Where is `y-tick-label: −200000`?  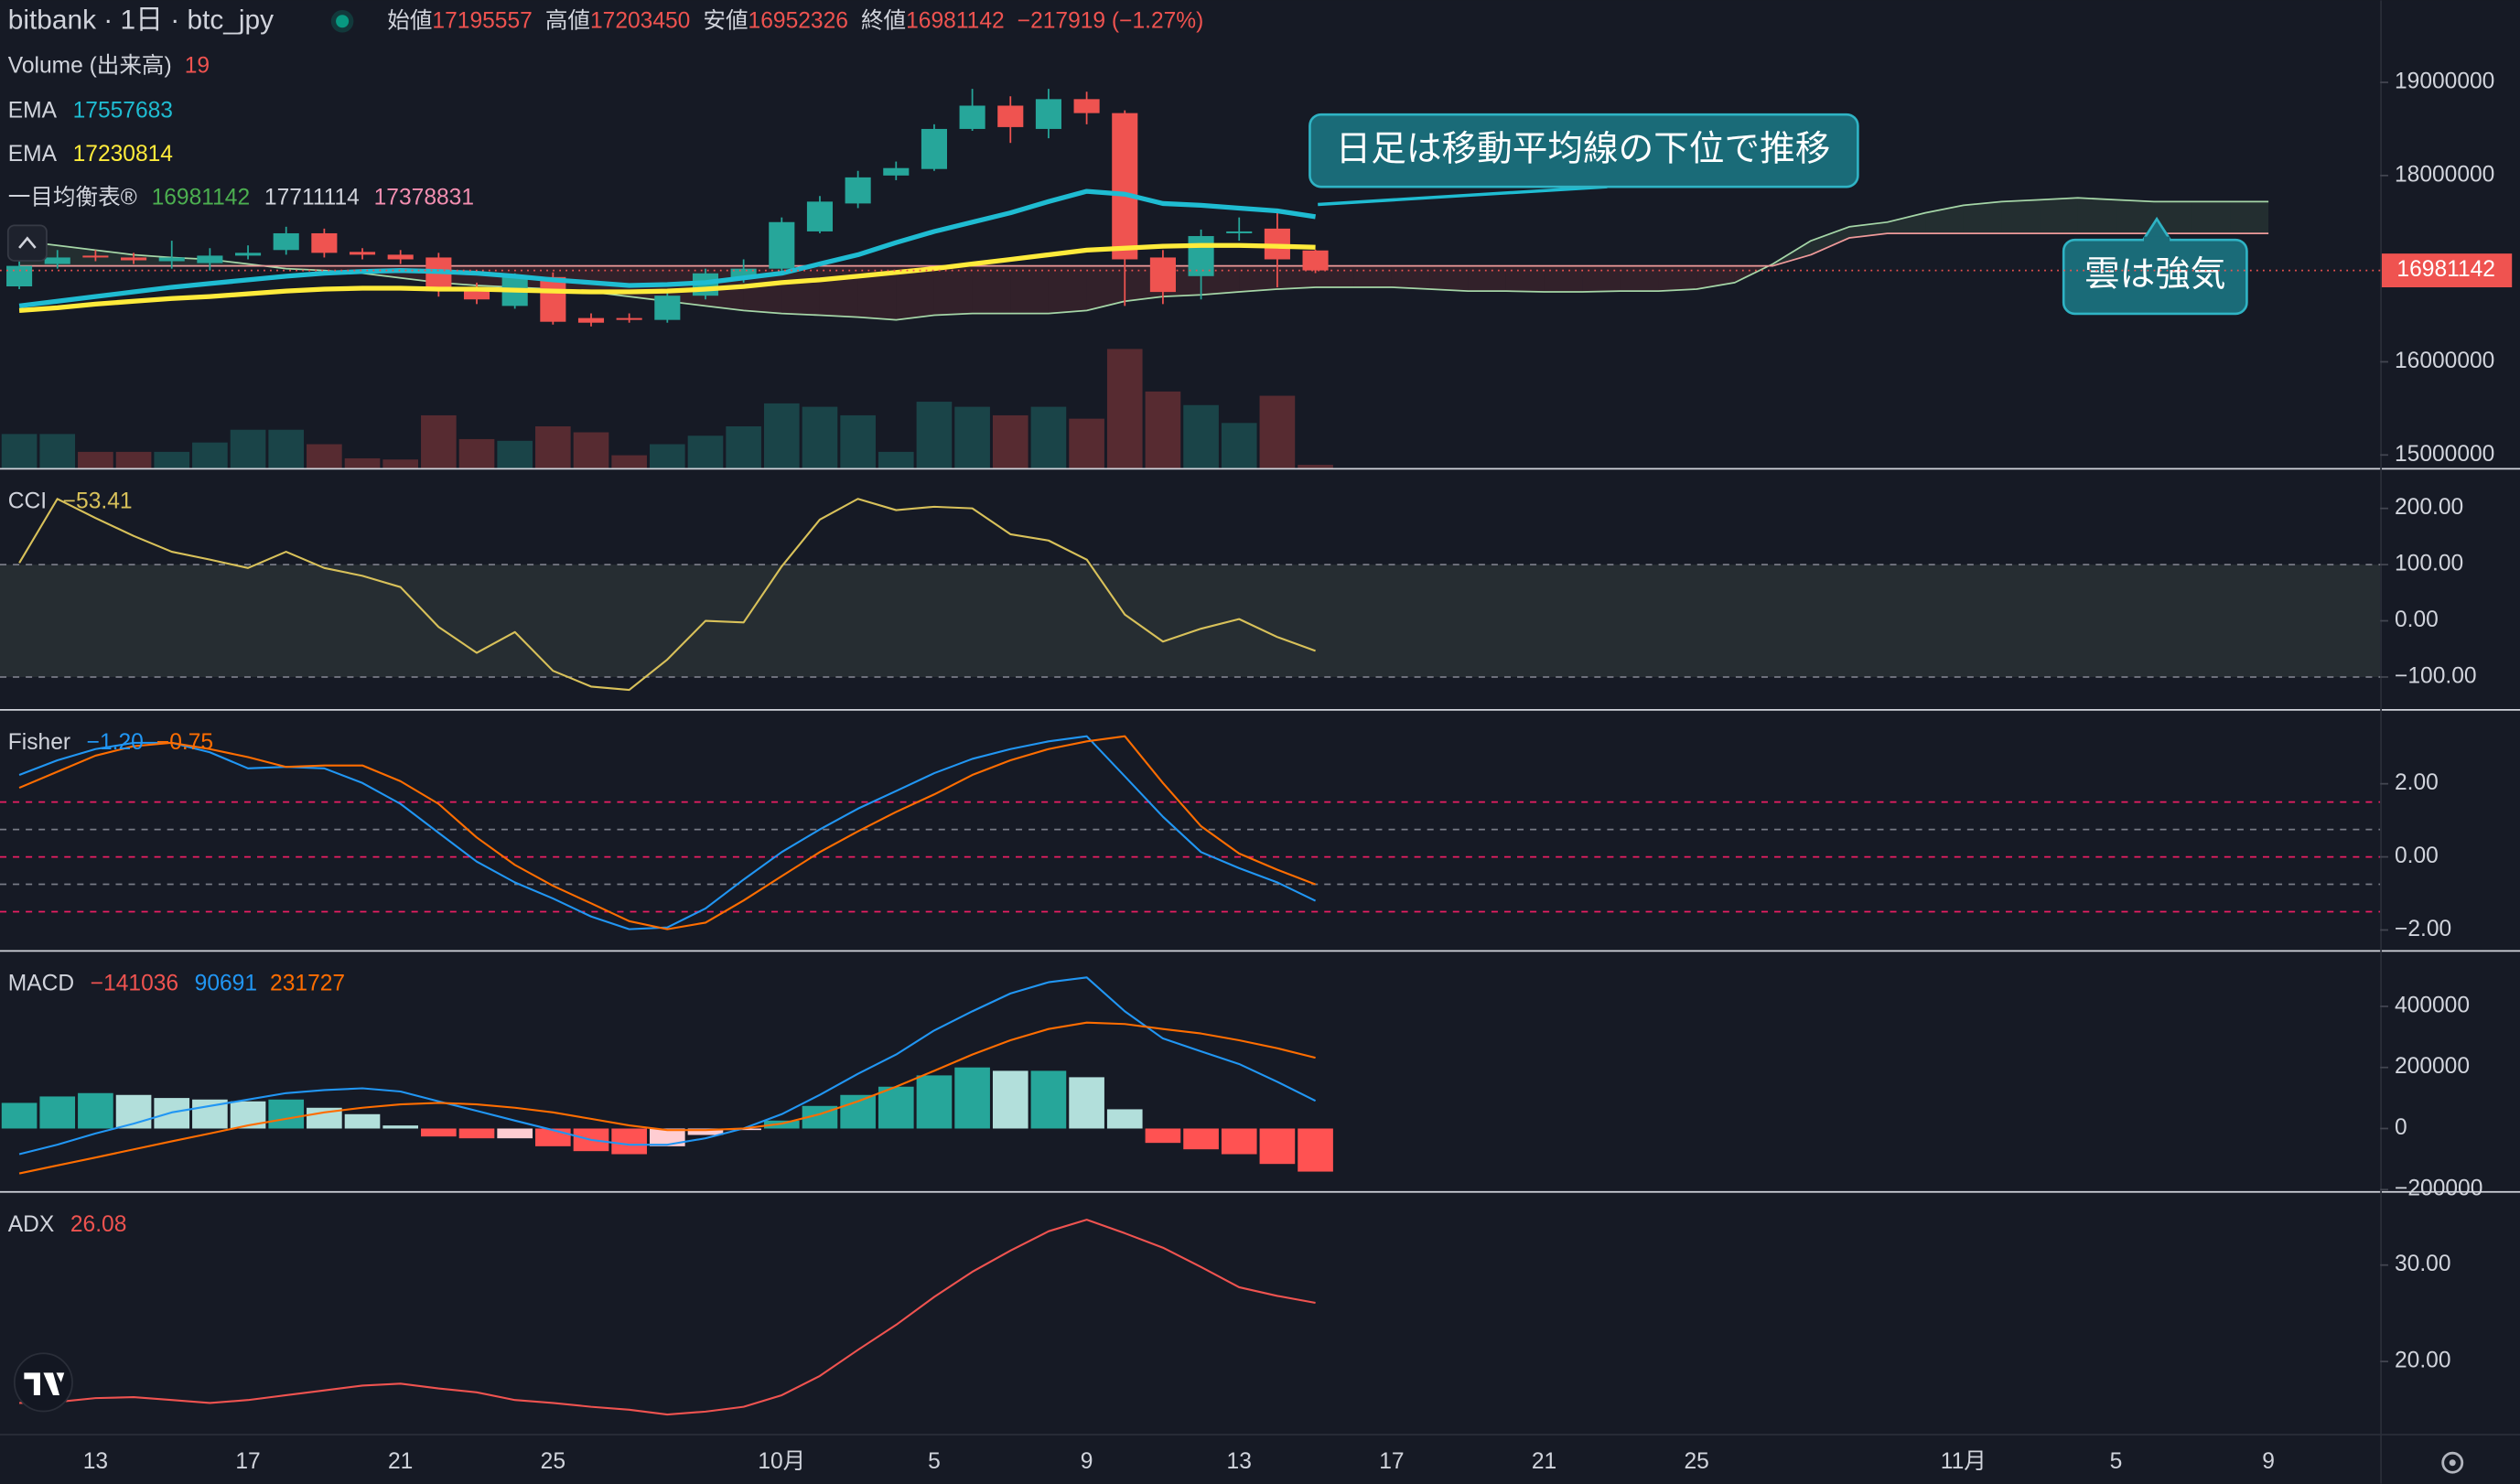 y-tick-label: −200000 is located at coordinates (2438, 1189).